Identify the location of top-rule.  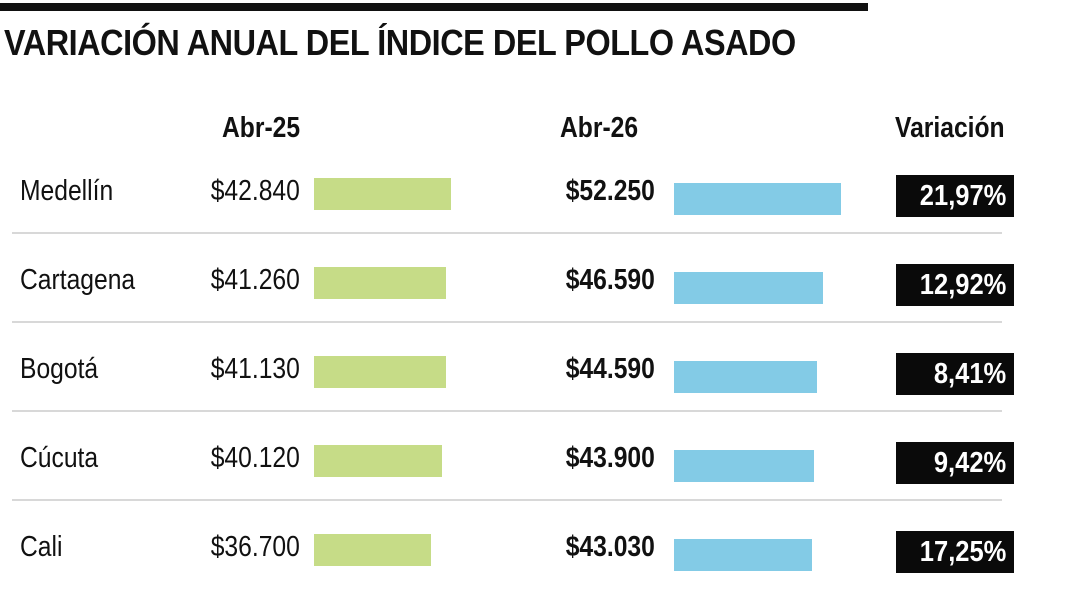
(434, 7).